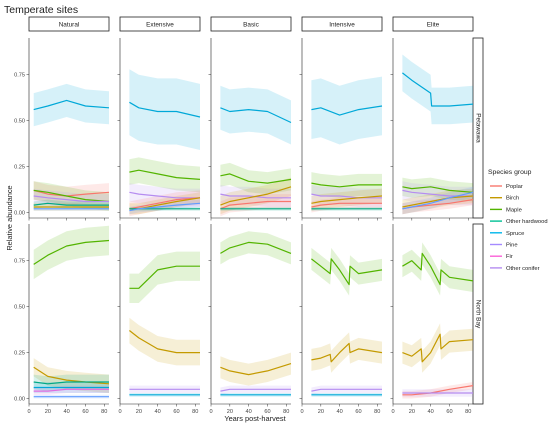 Image resolution: width=550 pixels, height=431 pixels. Describe the element at coordinates (501, 257) in the screenshot. I see `legend-item-fir: Fir` at that location.